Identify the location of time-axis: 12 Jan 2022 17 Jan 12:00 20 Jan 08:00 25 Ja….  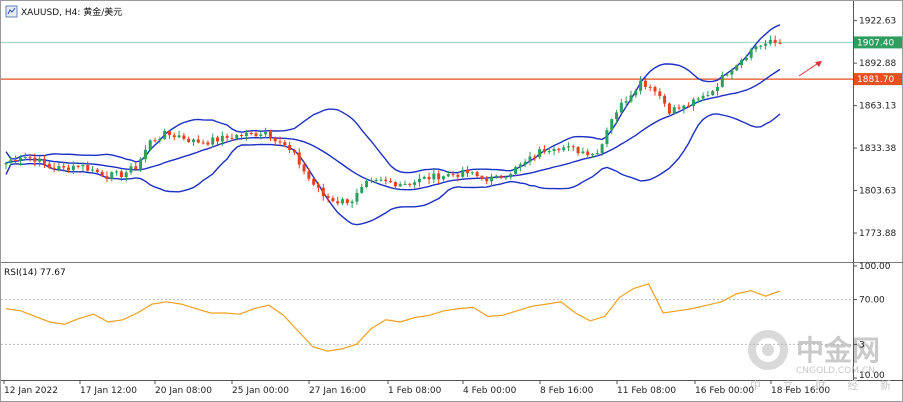
(416, 388).